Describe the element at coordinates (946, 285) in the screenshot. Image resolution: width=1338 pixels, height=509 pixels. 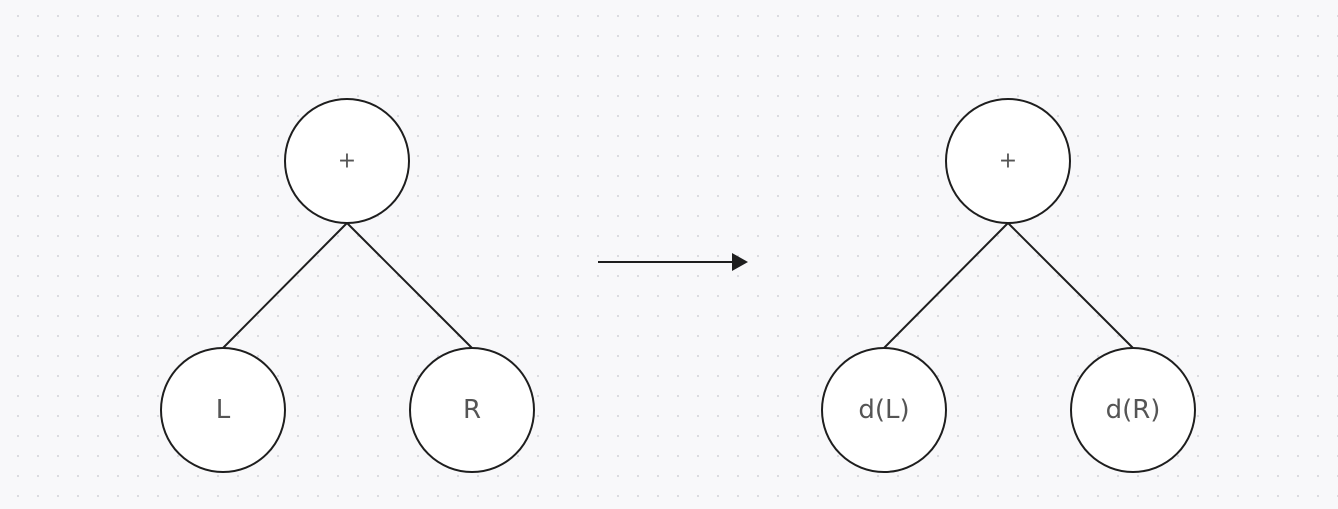
I see `right-tree-edge-left` at that location.